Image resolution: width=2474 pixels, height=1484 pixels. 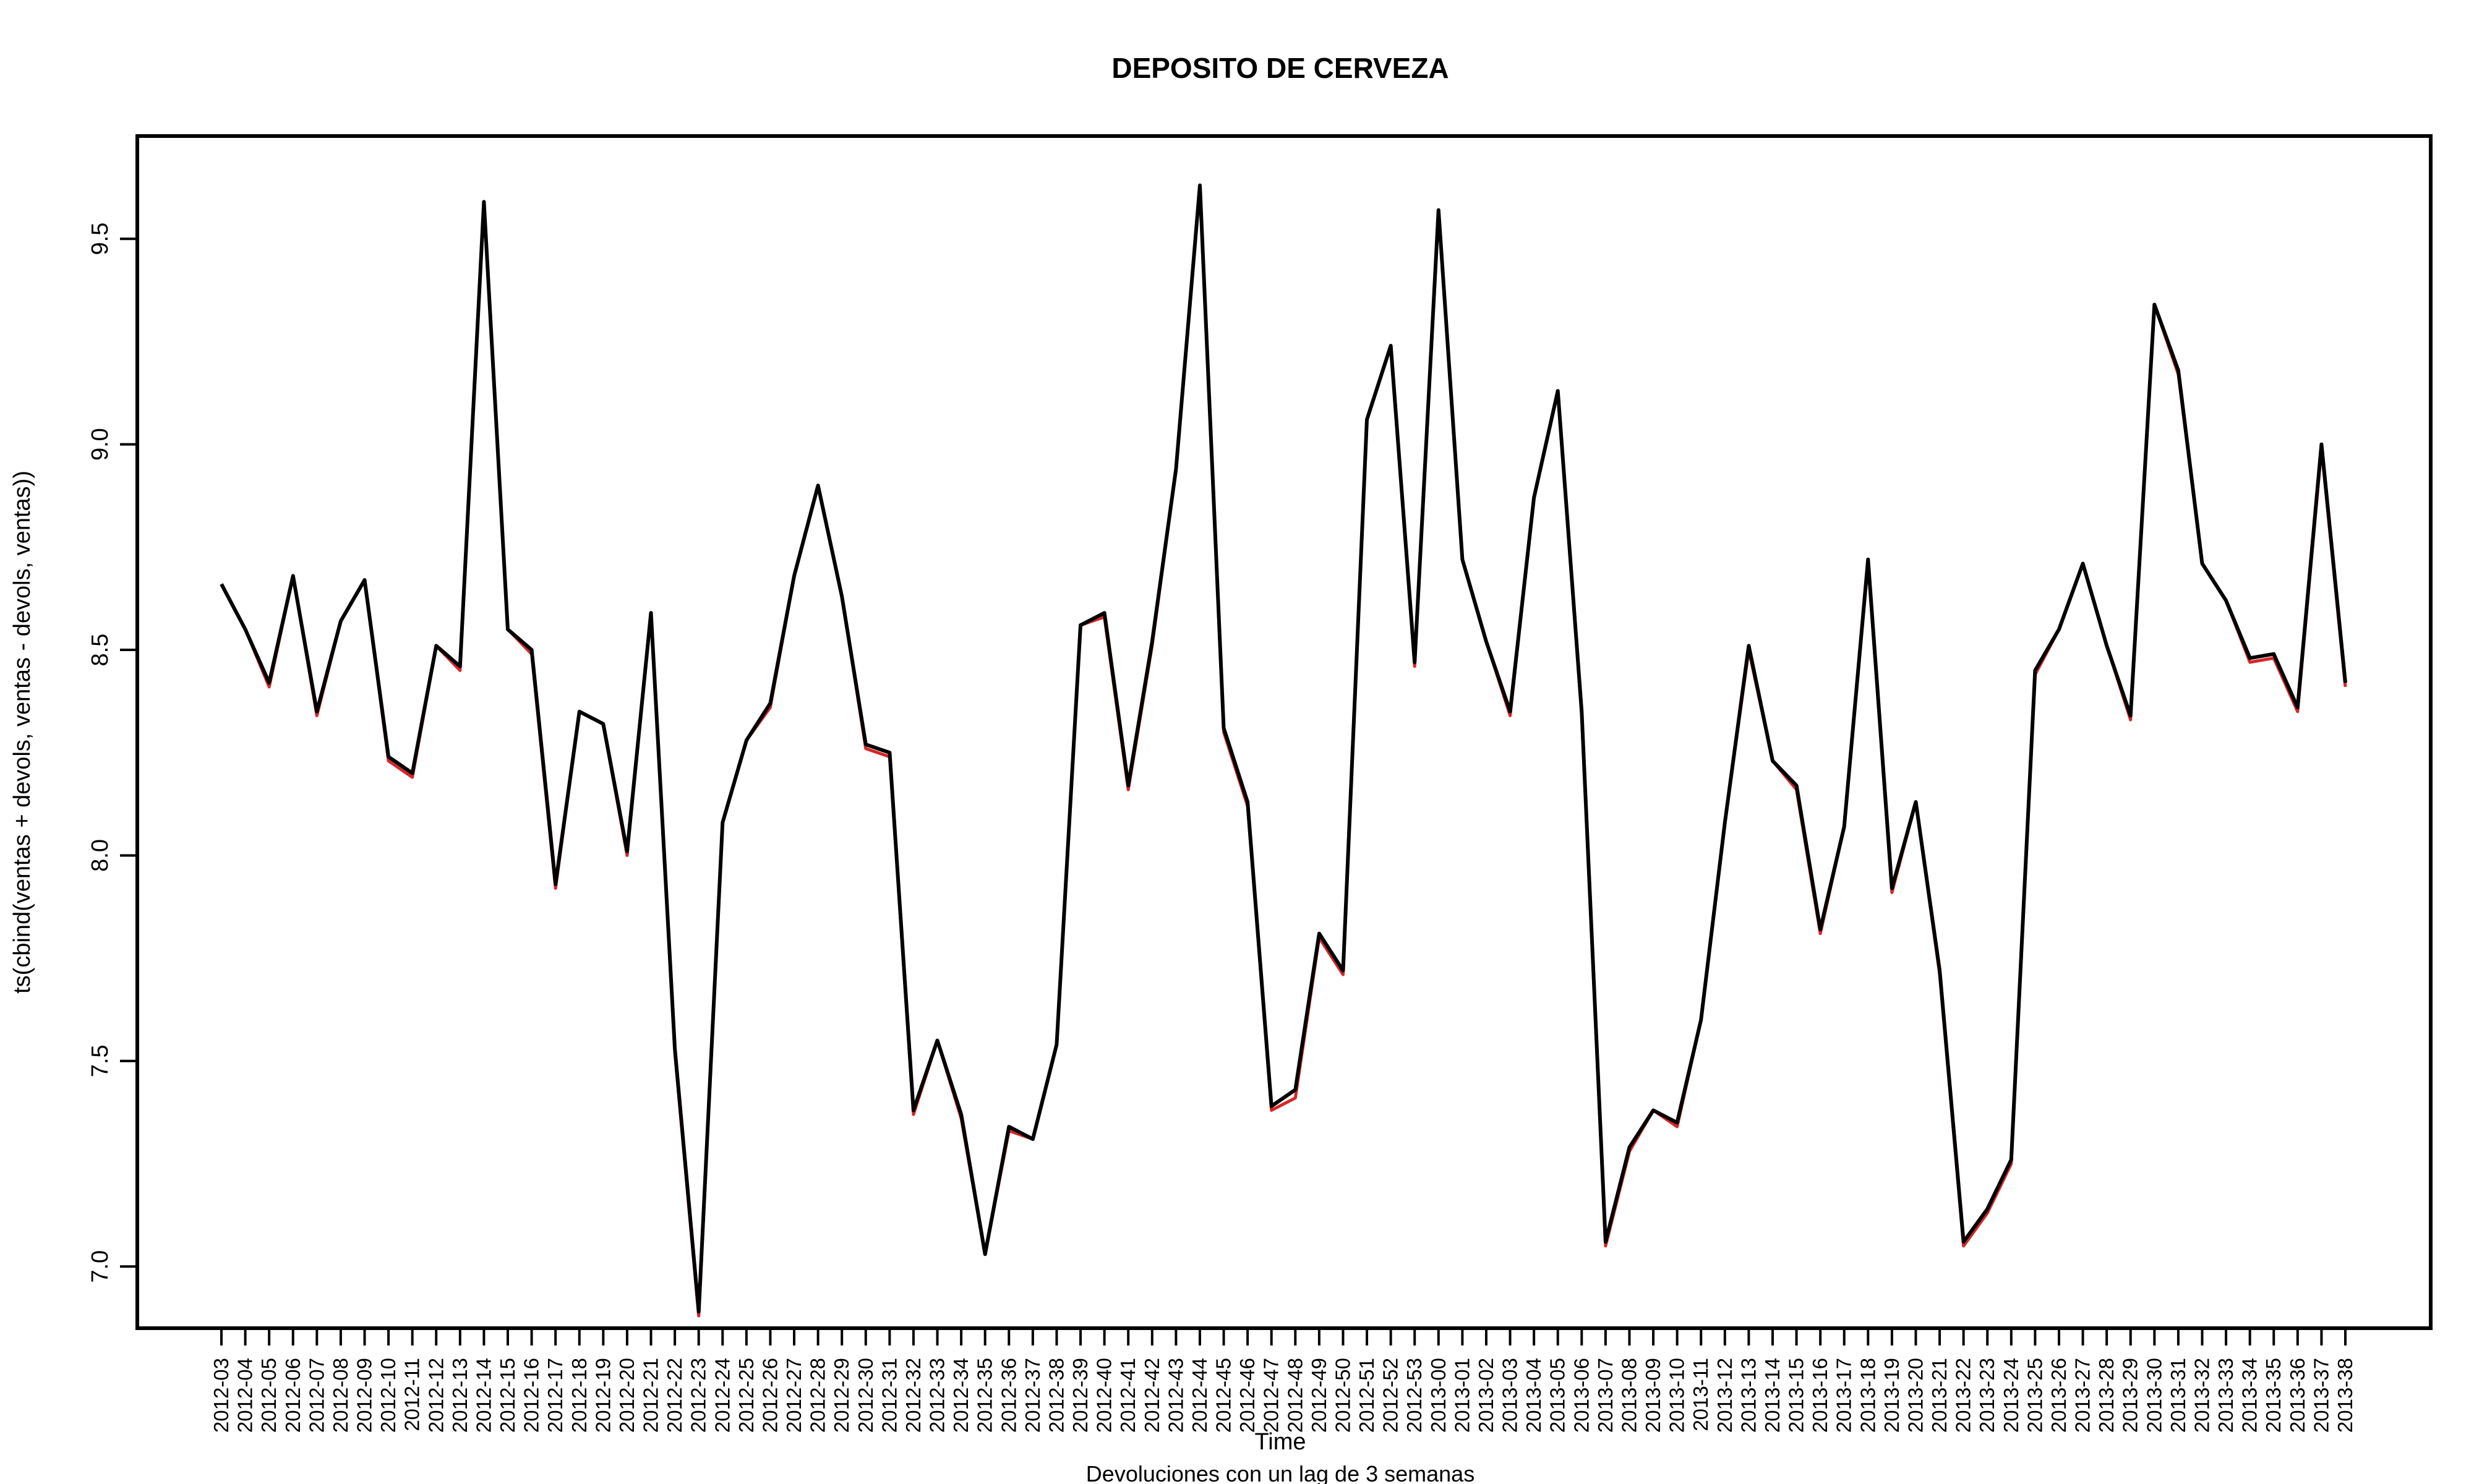 I want to click on x-tick-label: 2013-25, so click(x=2035, y=1395).